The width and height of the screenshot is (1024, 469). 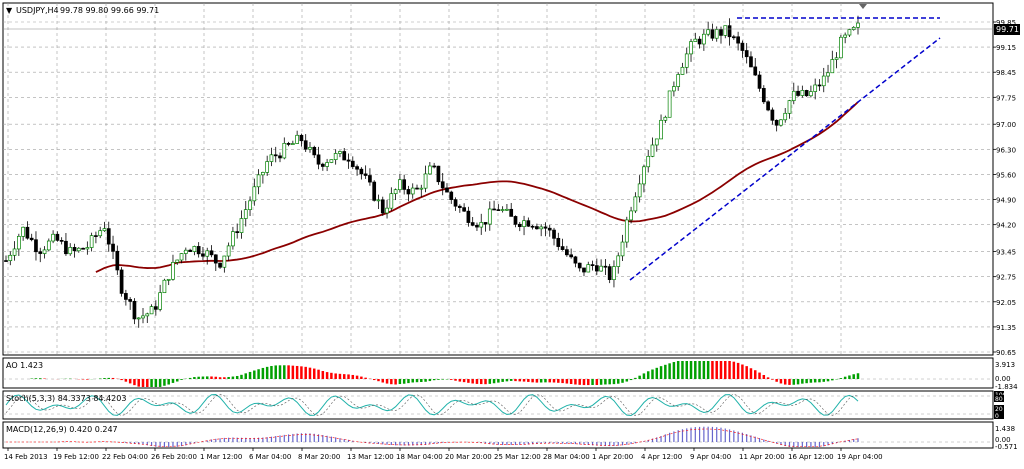 I want to click on macd-scale-mid: 0.00, so click(x=1003, y=440).